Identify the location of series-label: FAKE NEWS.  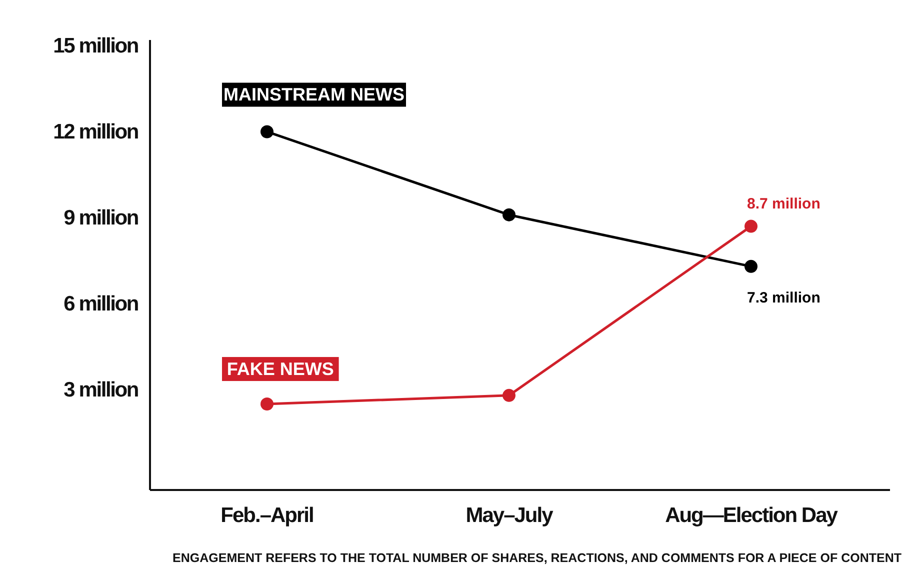
(280, 369).